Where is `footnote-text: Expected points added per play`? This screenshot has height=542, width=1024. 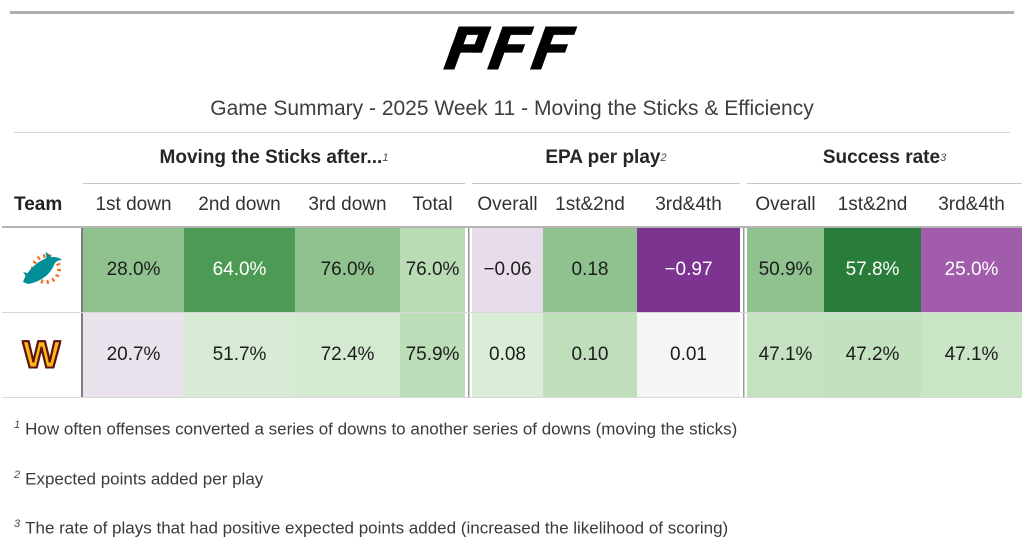 footnote-text: Expected points added per play is located at coordinates (144, 479).